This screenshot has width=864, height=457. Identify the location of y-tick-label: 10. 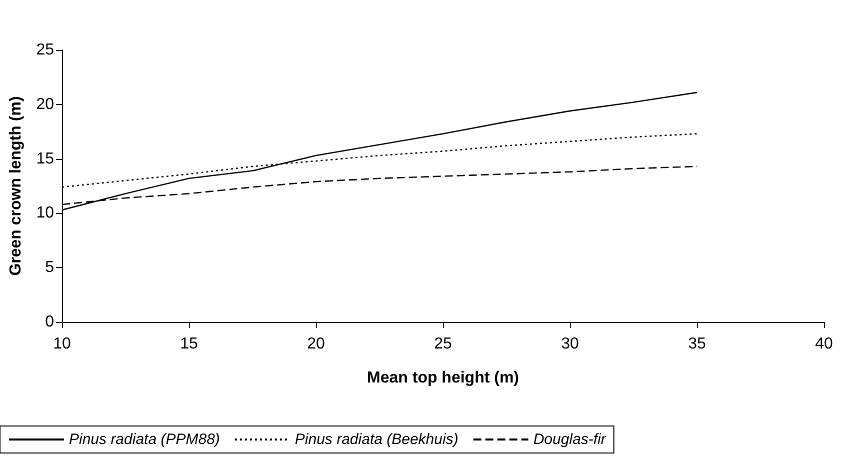
(45, 213).